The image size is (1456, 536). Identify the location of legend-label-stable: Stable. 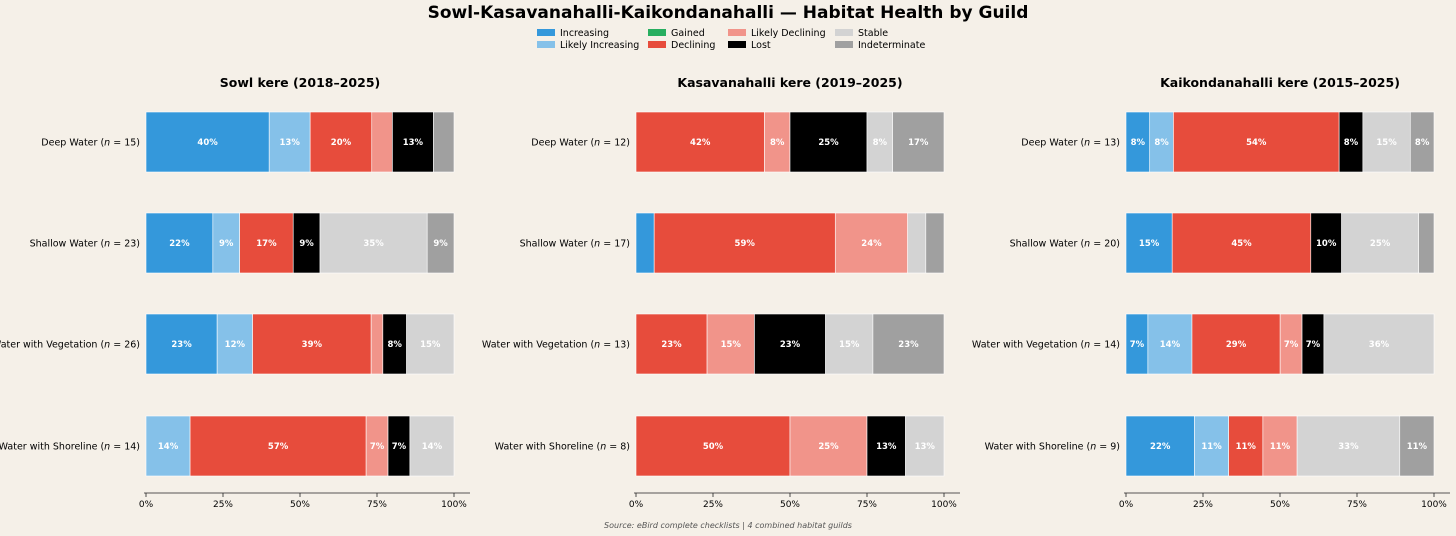
(873, 33).